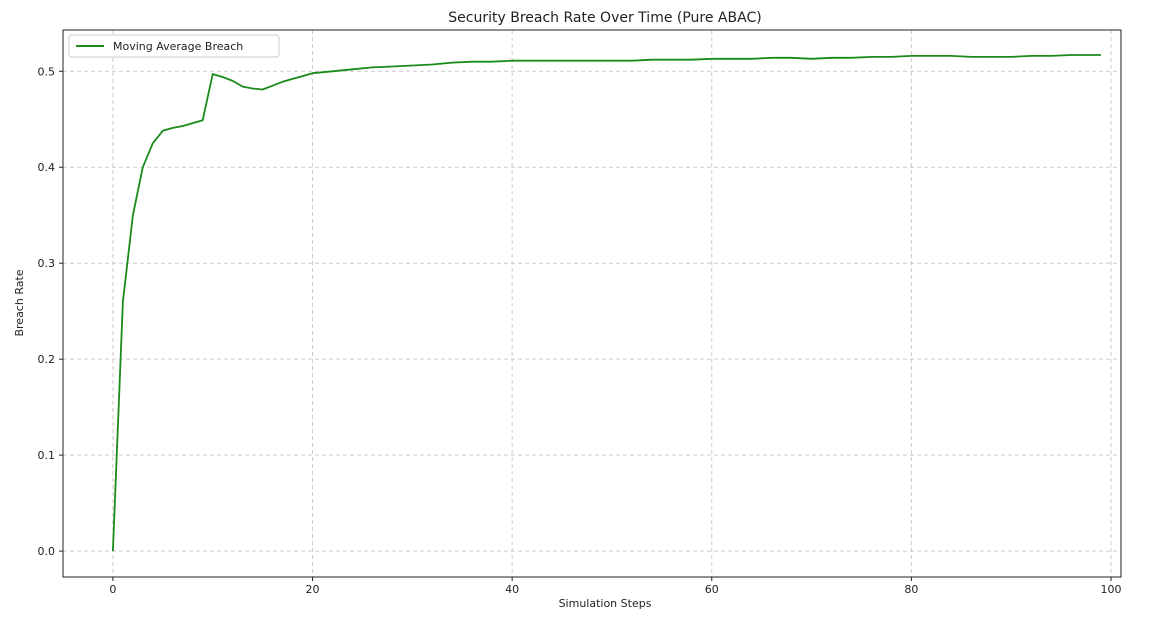  What do you see at coordinates (47, 551) in the screenshot?
I see `y-tick-label: 0.0` at bounding box center [47, 551].